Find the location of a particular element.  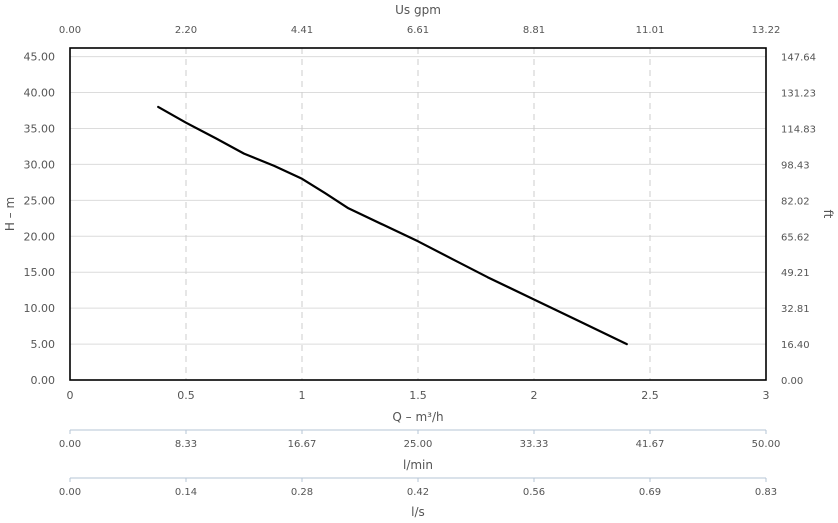

secondary-tick-label: 0.56 is located at coordinates (534, 492).